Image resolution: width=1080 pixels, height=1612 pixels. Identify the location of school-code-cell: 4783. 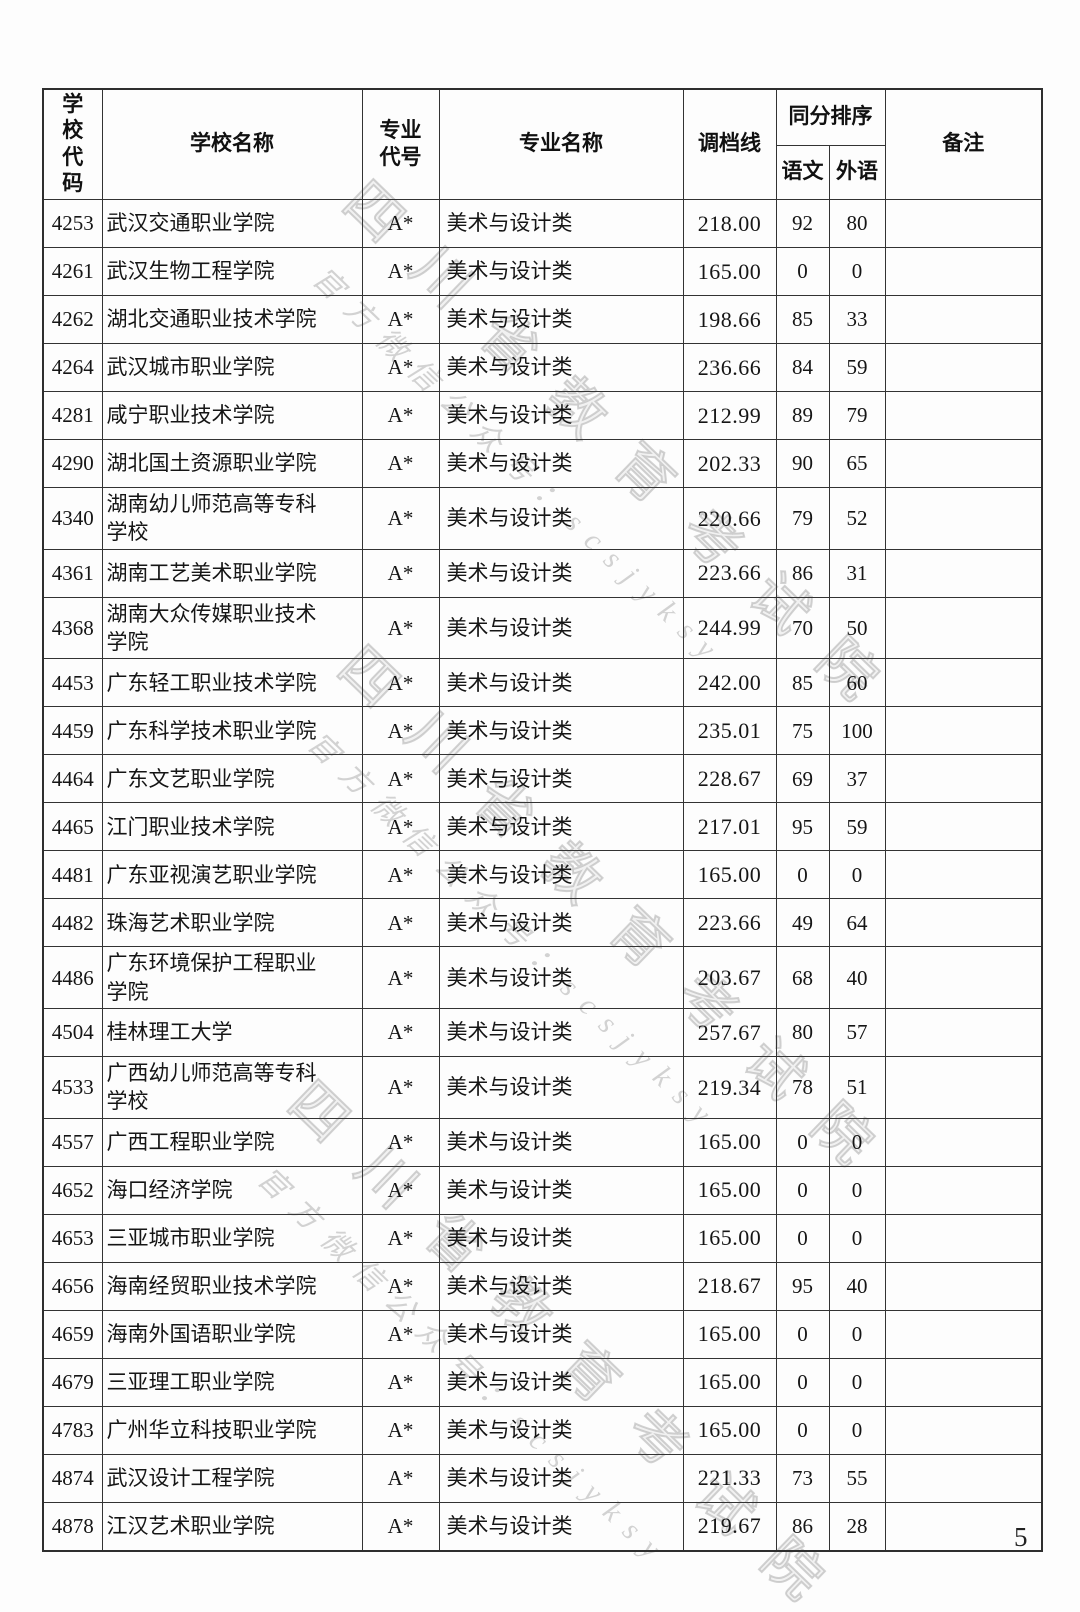
(72, 1430).